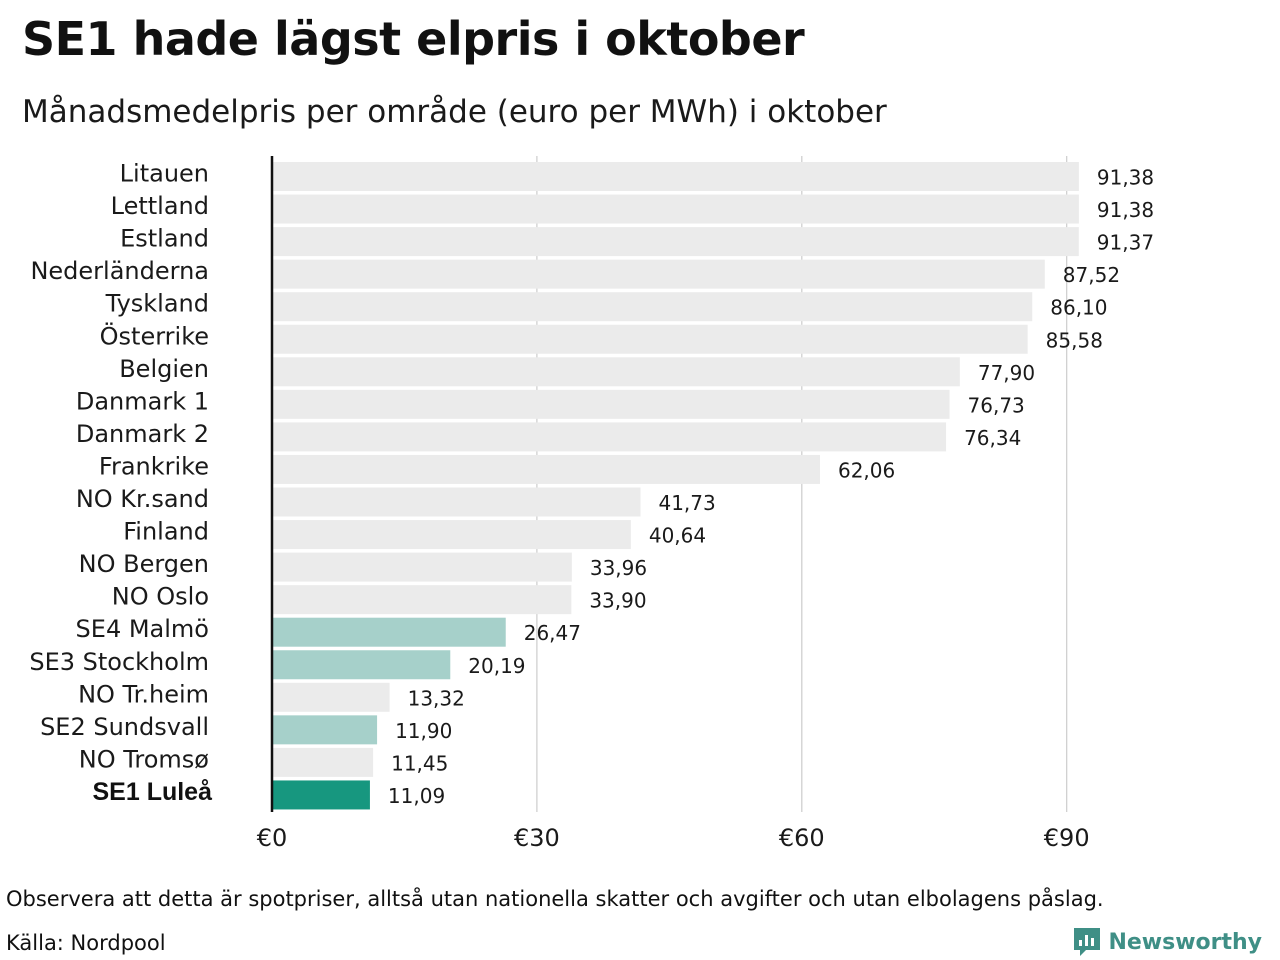 Image resolution: width=1280 pixels, height=960 pixels. I want to click on x-tick-label: €30, so click(537, 838).